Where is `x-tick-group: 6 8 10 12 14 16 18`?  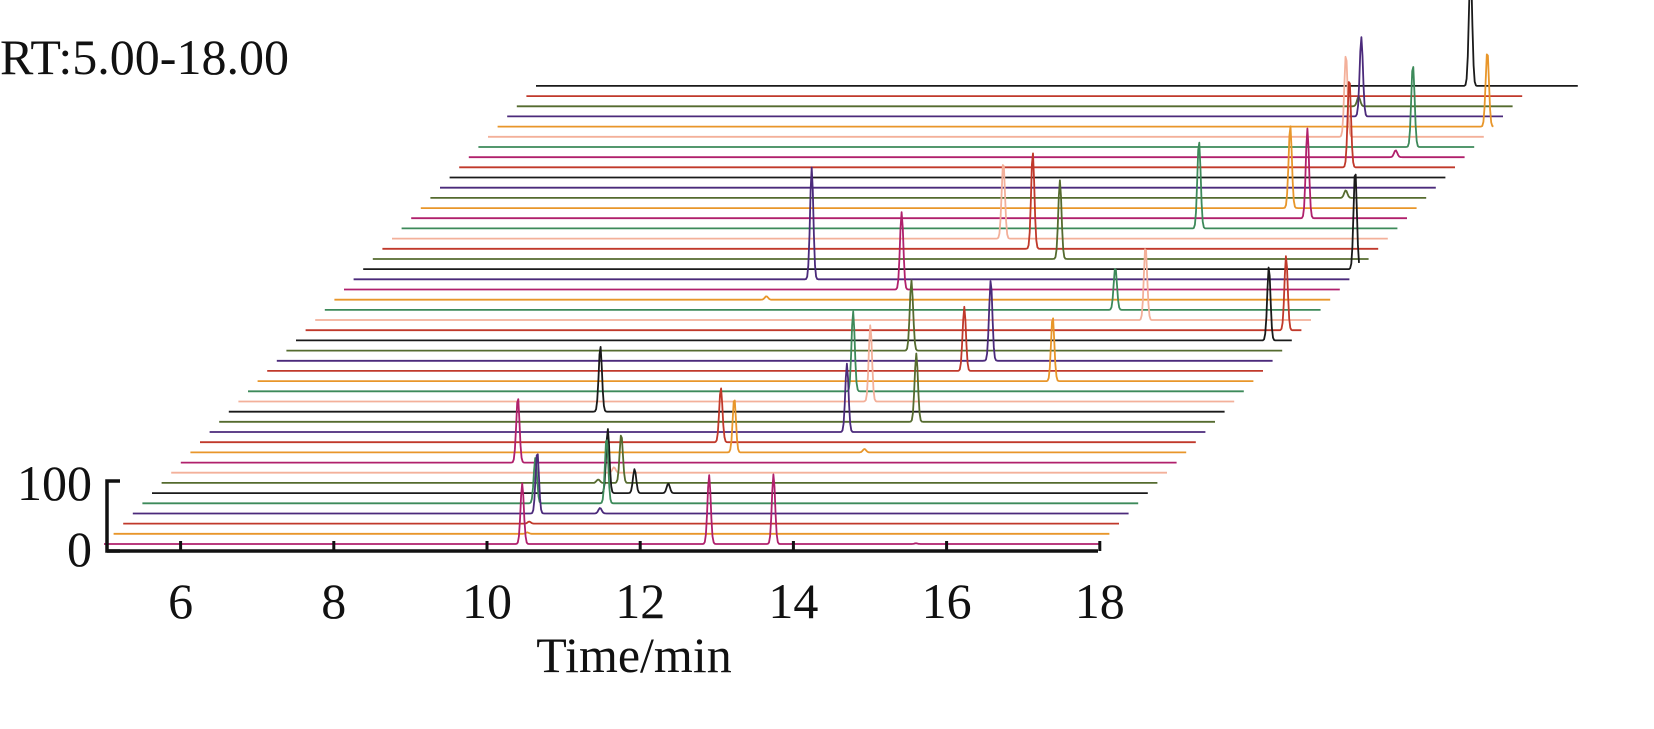 x-tick-group: 6 8 10 12 14 16 18 is located at coordinates (646, 585).